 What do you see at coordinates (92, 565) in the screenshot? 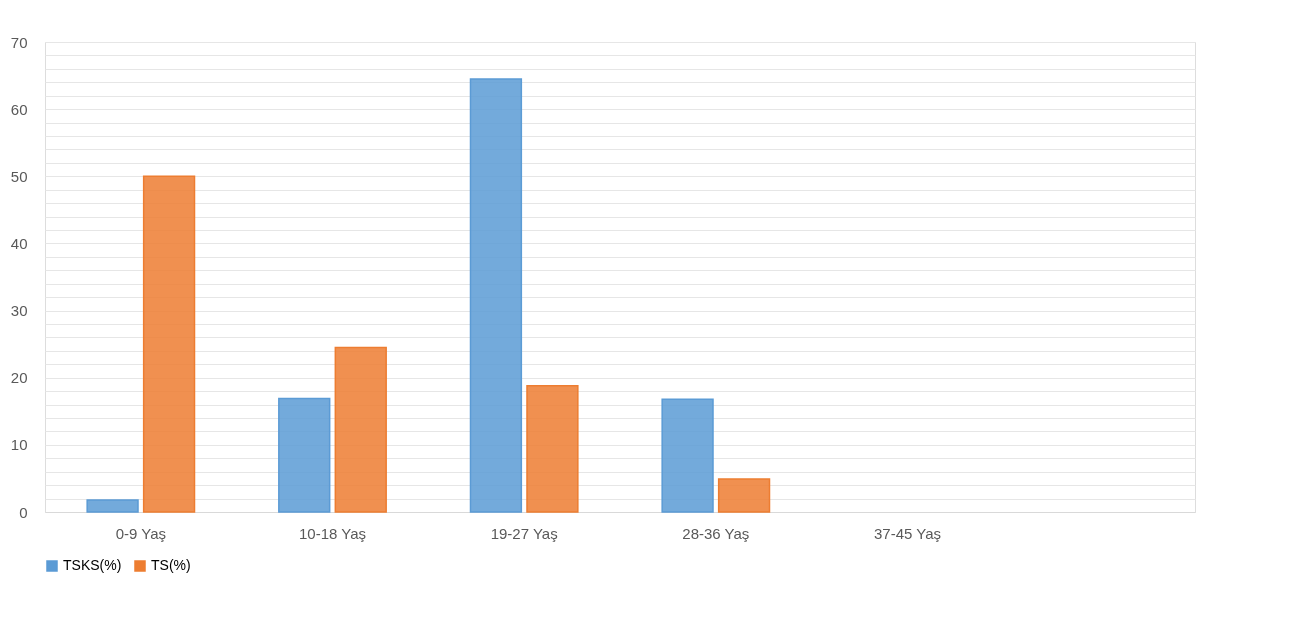
I see `legend-label: TSKS(%)` at bounding box center [92, 565].